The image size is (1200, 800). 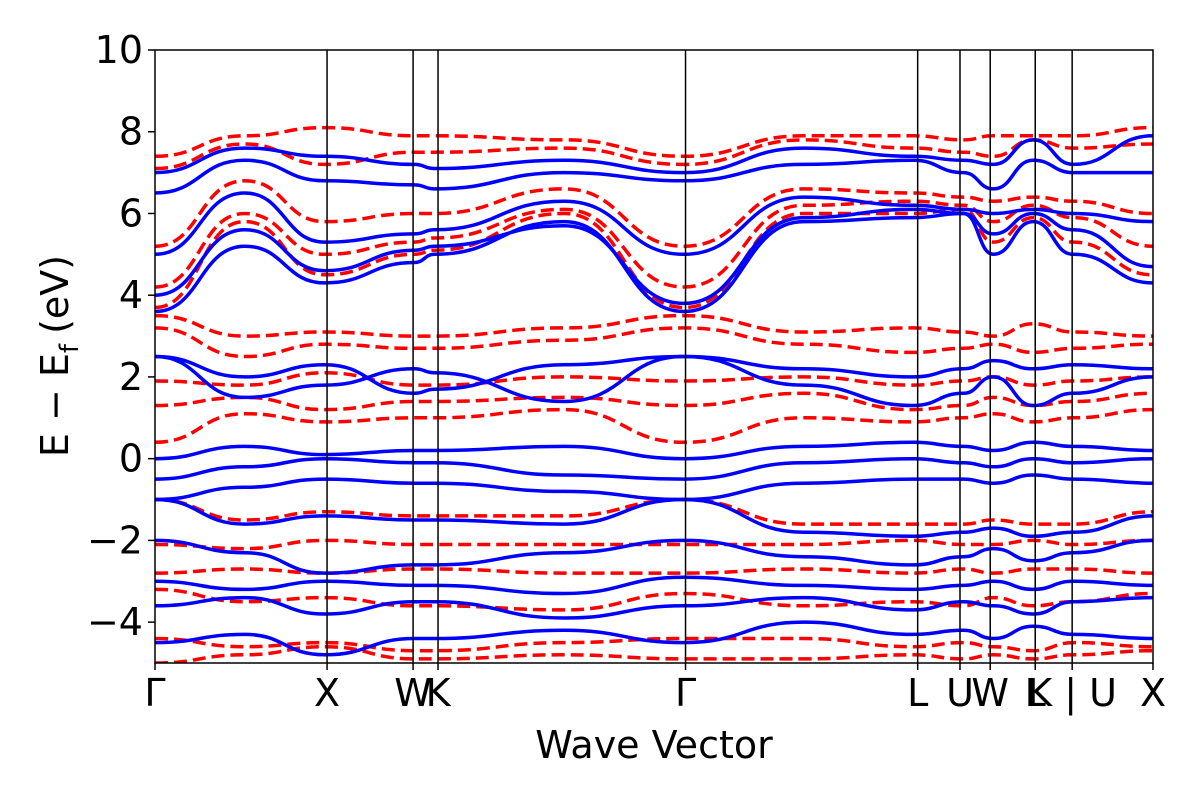 I want to click on x-tick-label-10: X, so click(x=1153, y=693).